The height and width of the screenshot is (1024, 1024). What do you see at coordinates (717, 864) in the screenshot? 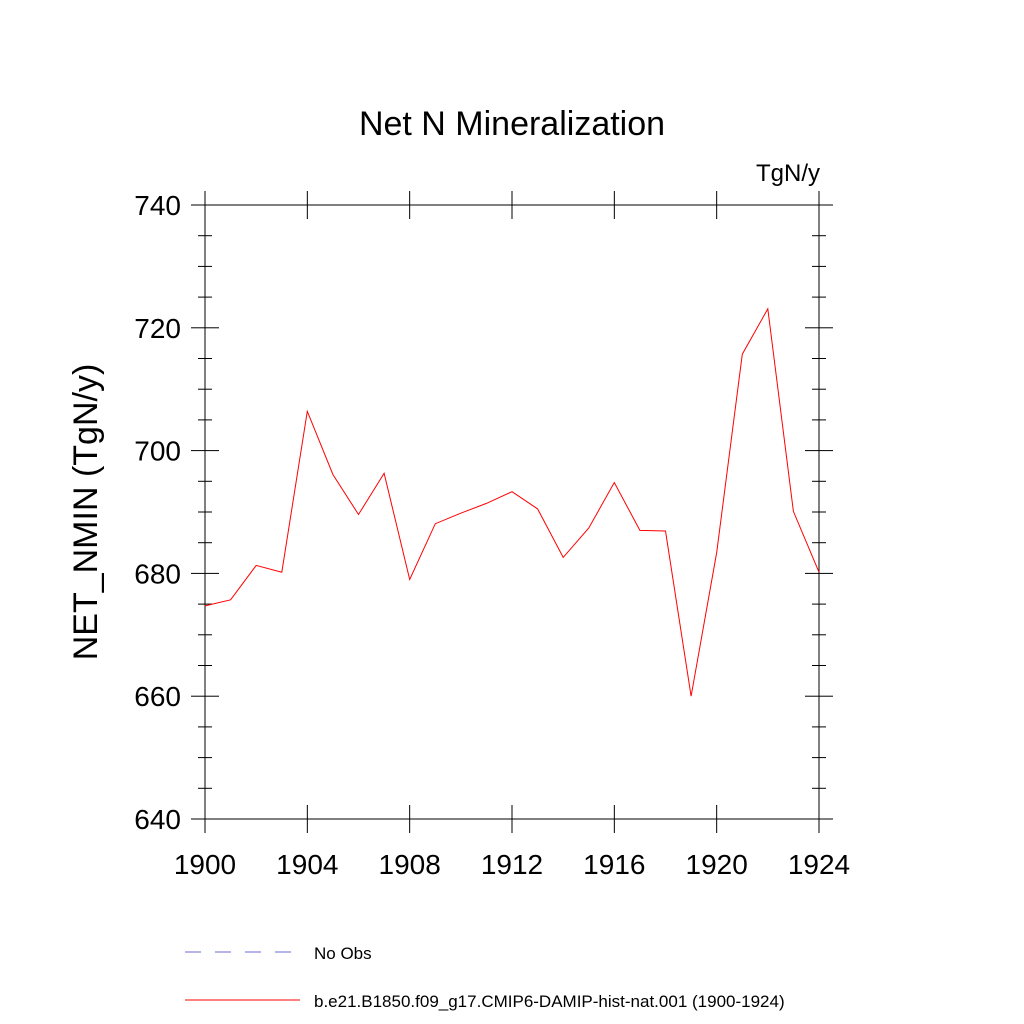
I see `x-tick-label: 1920` at bounding box center [717, 864].